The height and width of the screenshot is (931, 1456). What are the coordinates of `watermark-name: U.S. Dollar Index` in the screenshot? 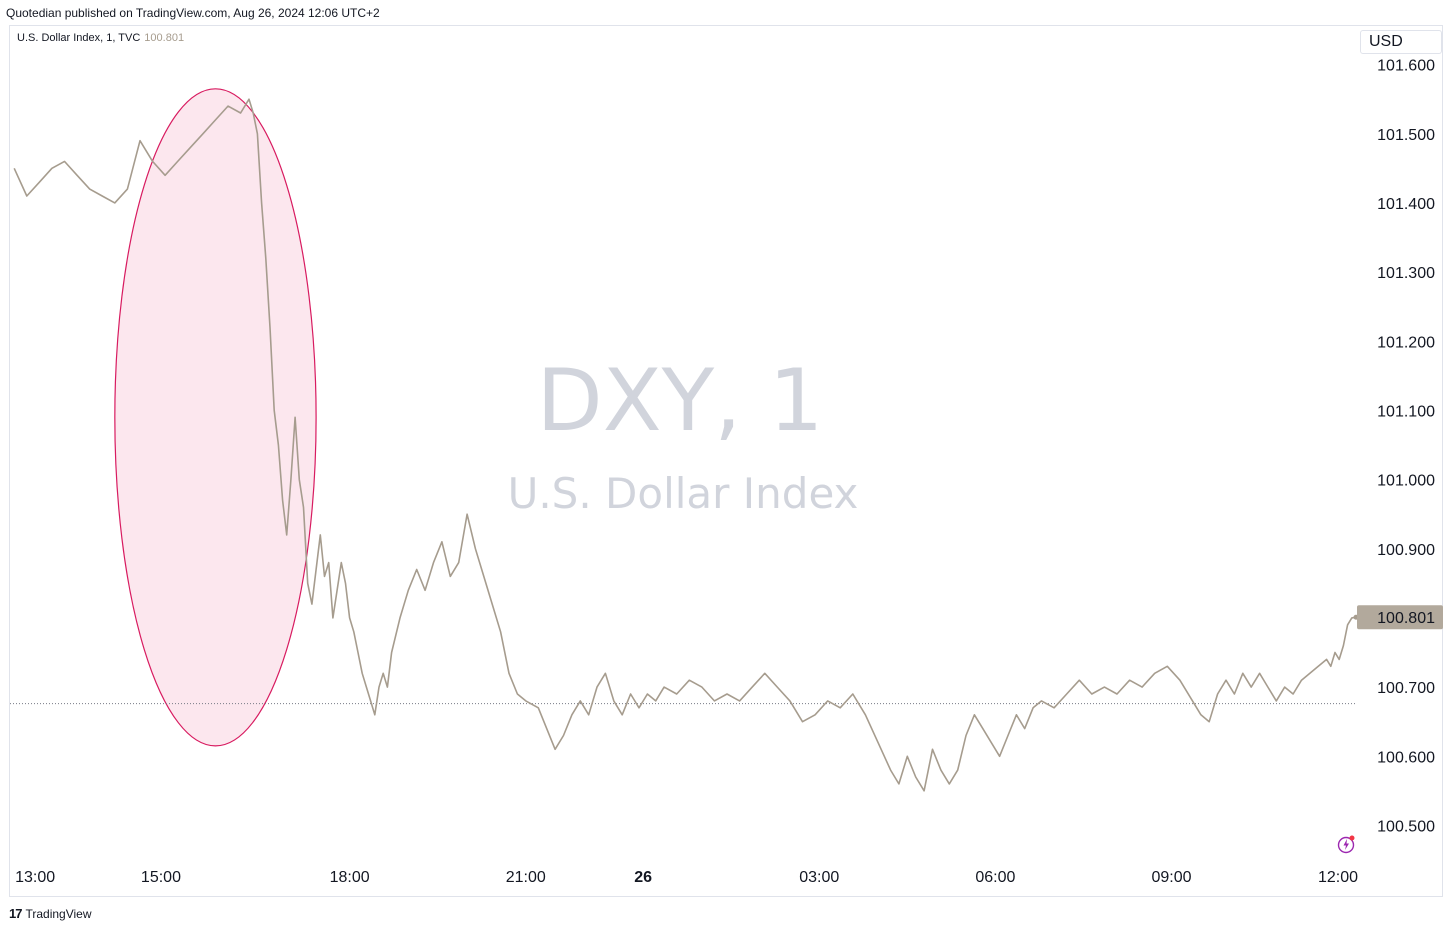 It's located at (683, 493).